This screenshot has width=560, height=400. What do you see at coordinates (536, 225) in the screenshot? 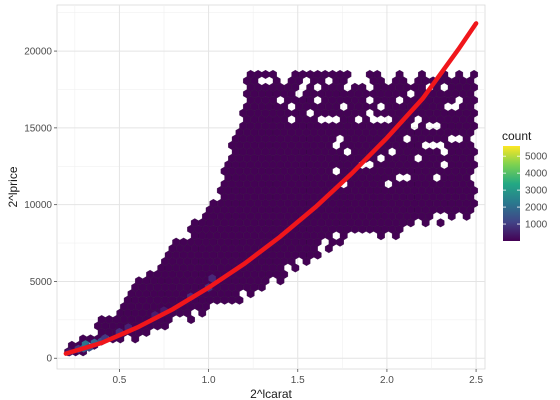
I see `legend-label: 1000` at bounding box center [536, 225].